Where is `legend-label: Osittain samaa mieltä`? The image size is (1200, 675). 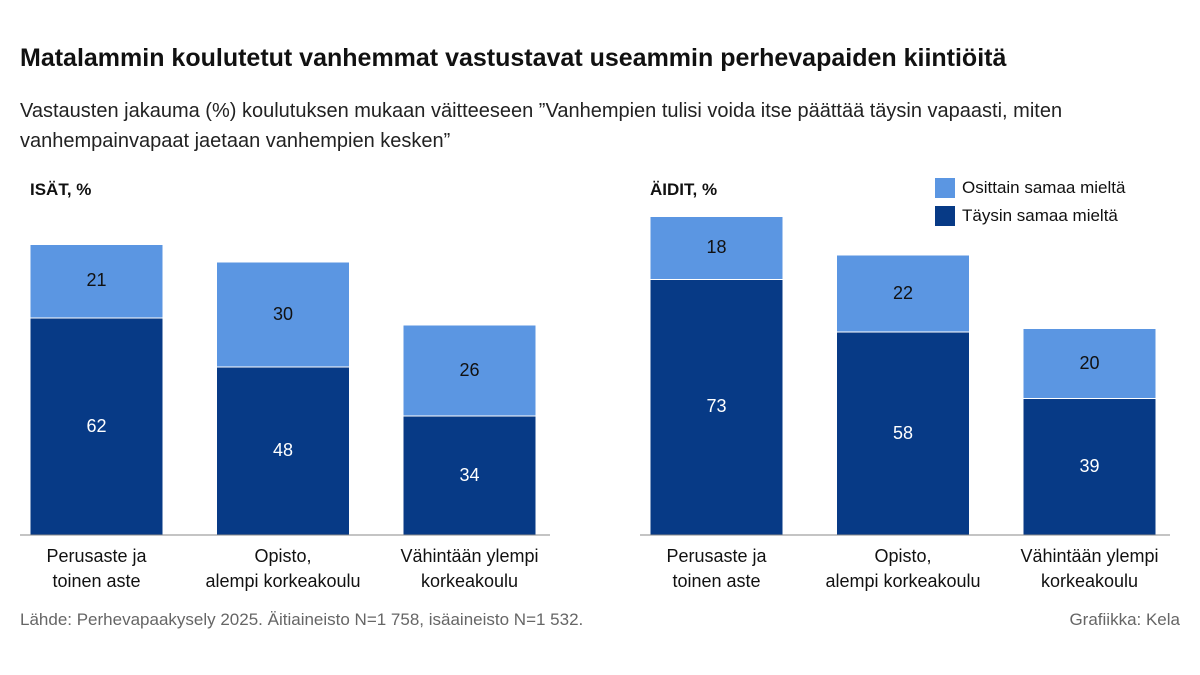
legend-label: Osittain samaa mieltä is located at coordinates (1044, 187).